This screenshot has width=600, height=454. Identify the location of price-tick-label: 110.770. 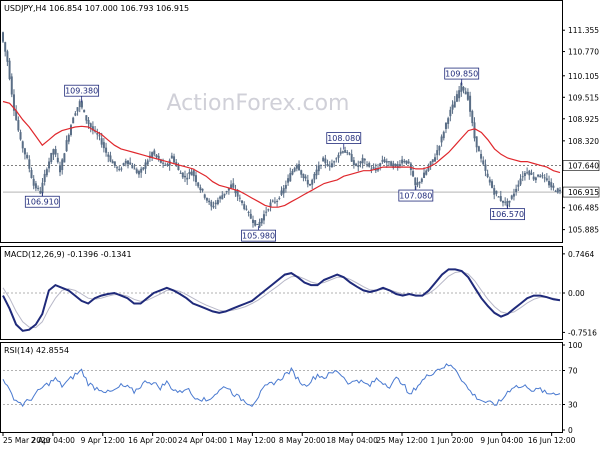
(583, 52).